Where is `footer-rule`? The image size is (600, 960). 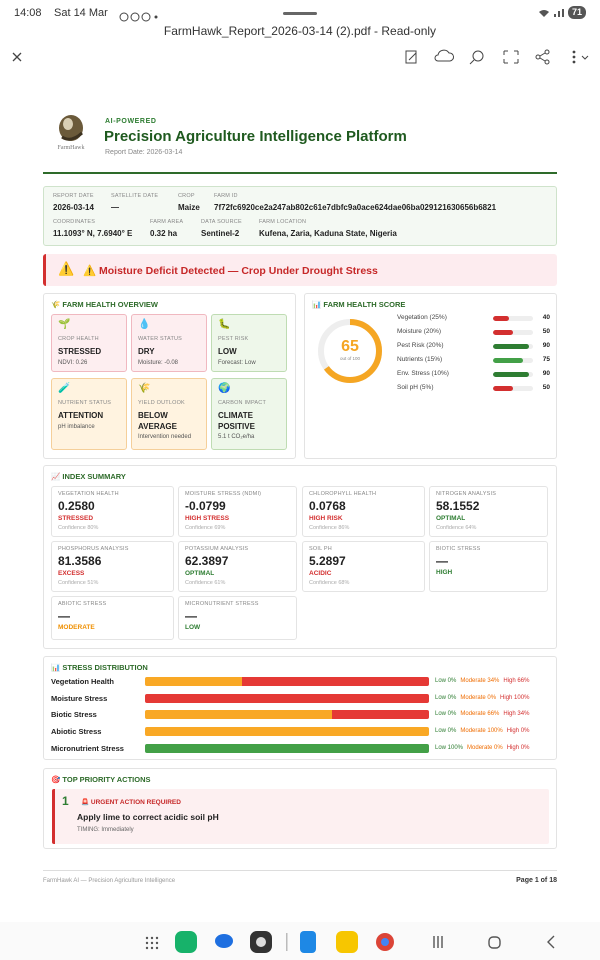 footer-rule is located at coordinates (300, 870).